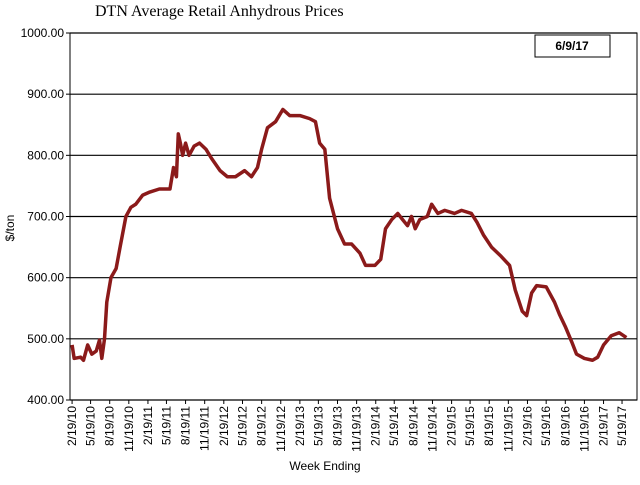 Image resolution: width=640 pixels, height=485 pixels. Describe the element at coordinates (45, 339) in the screenshot. I see `y-tick-label: 500.00` at that location.